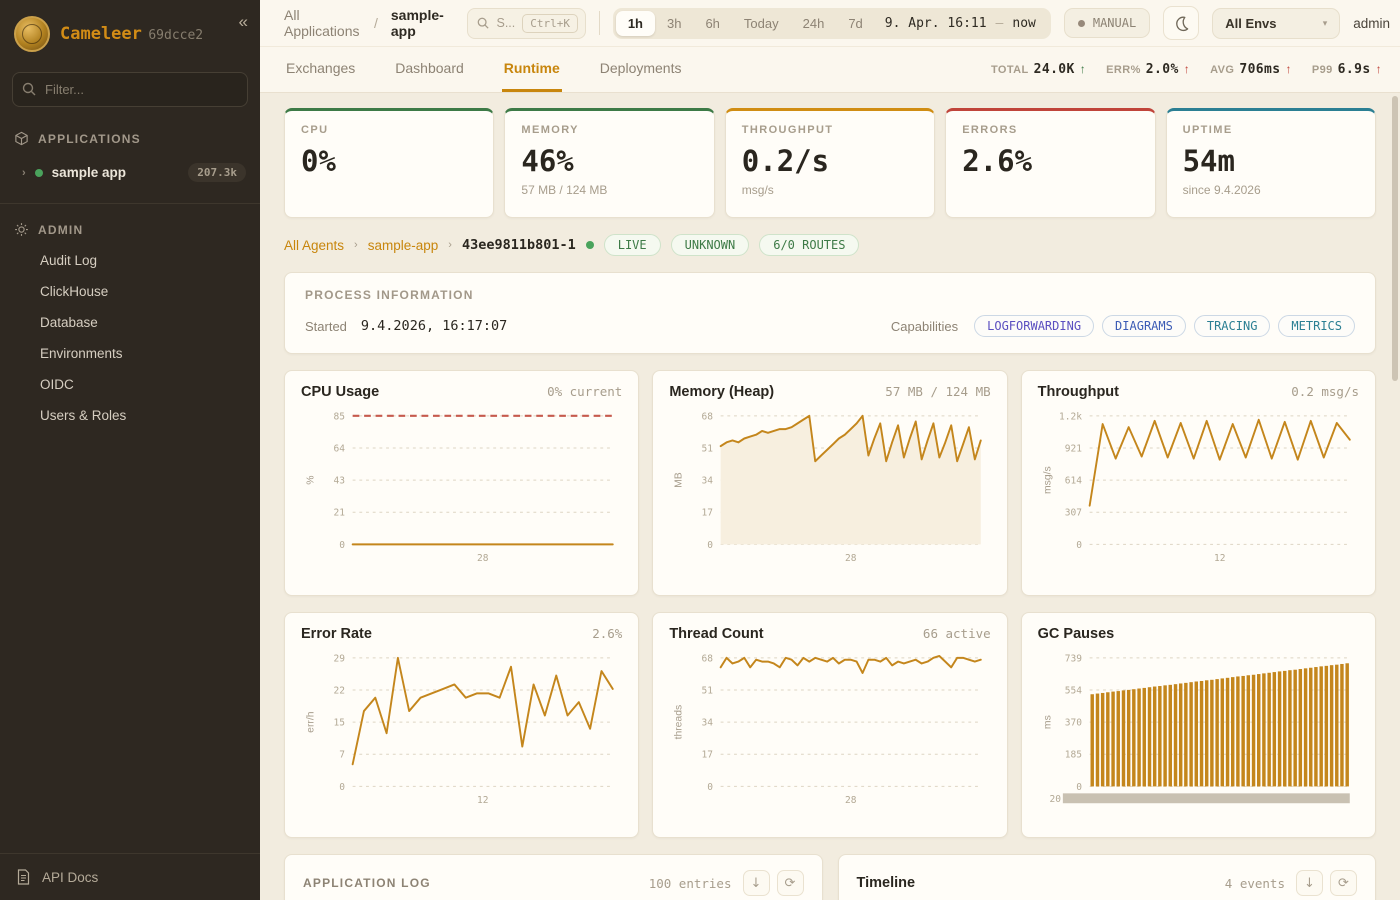 Image resolution: width=1400 pixels, height=900 pixels. Describe the element at coordinates (69, 322) in the screenshot. I see `sidebar-item-database: Database` at that location.